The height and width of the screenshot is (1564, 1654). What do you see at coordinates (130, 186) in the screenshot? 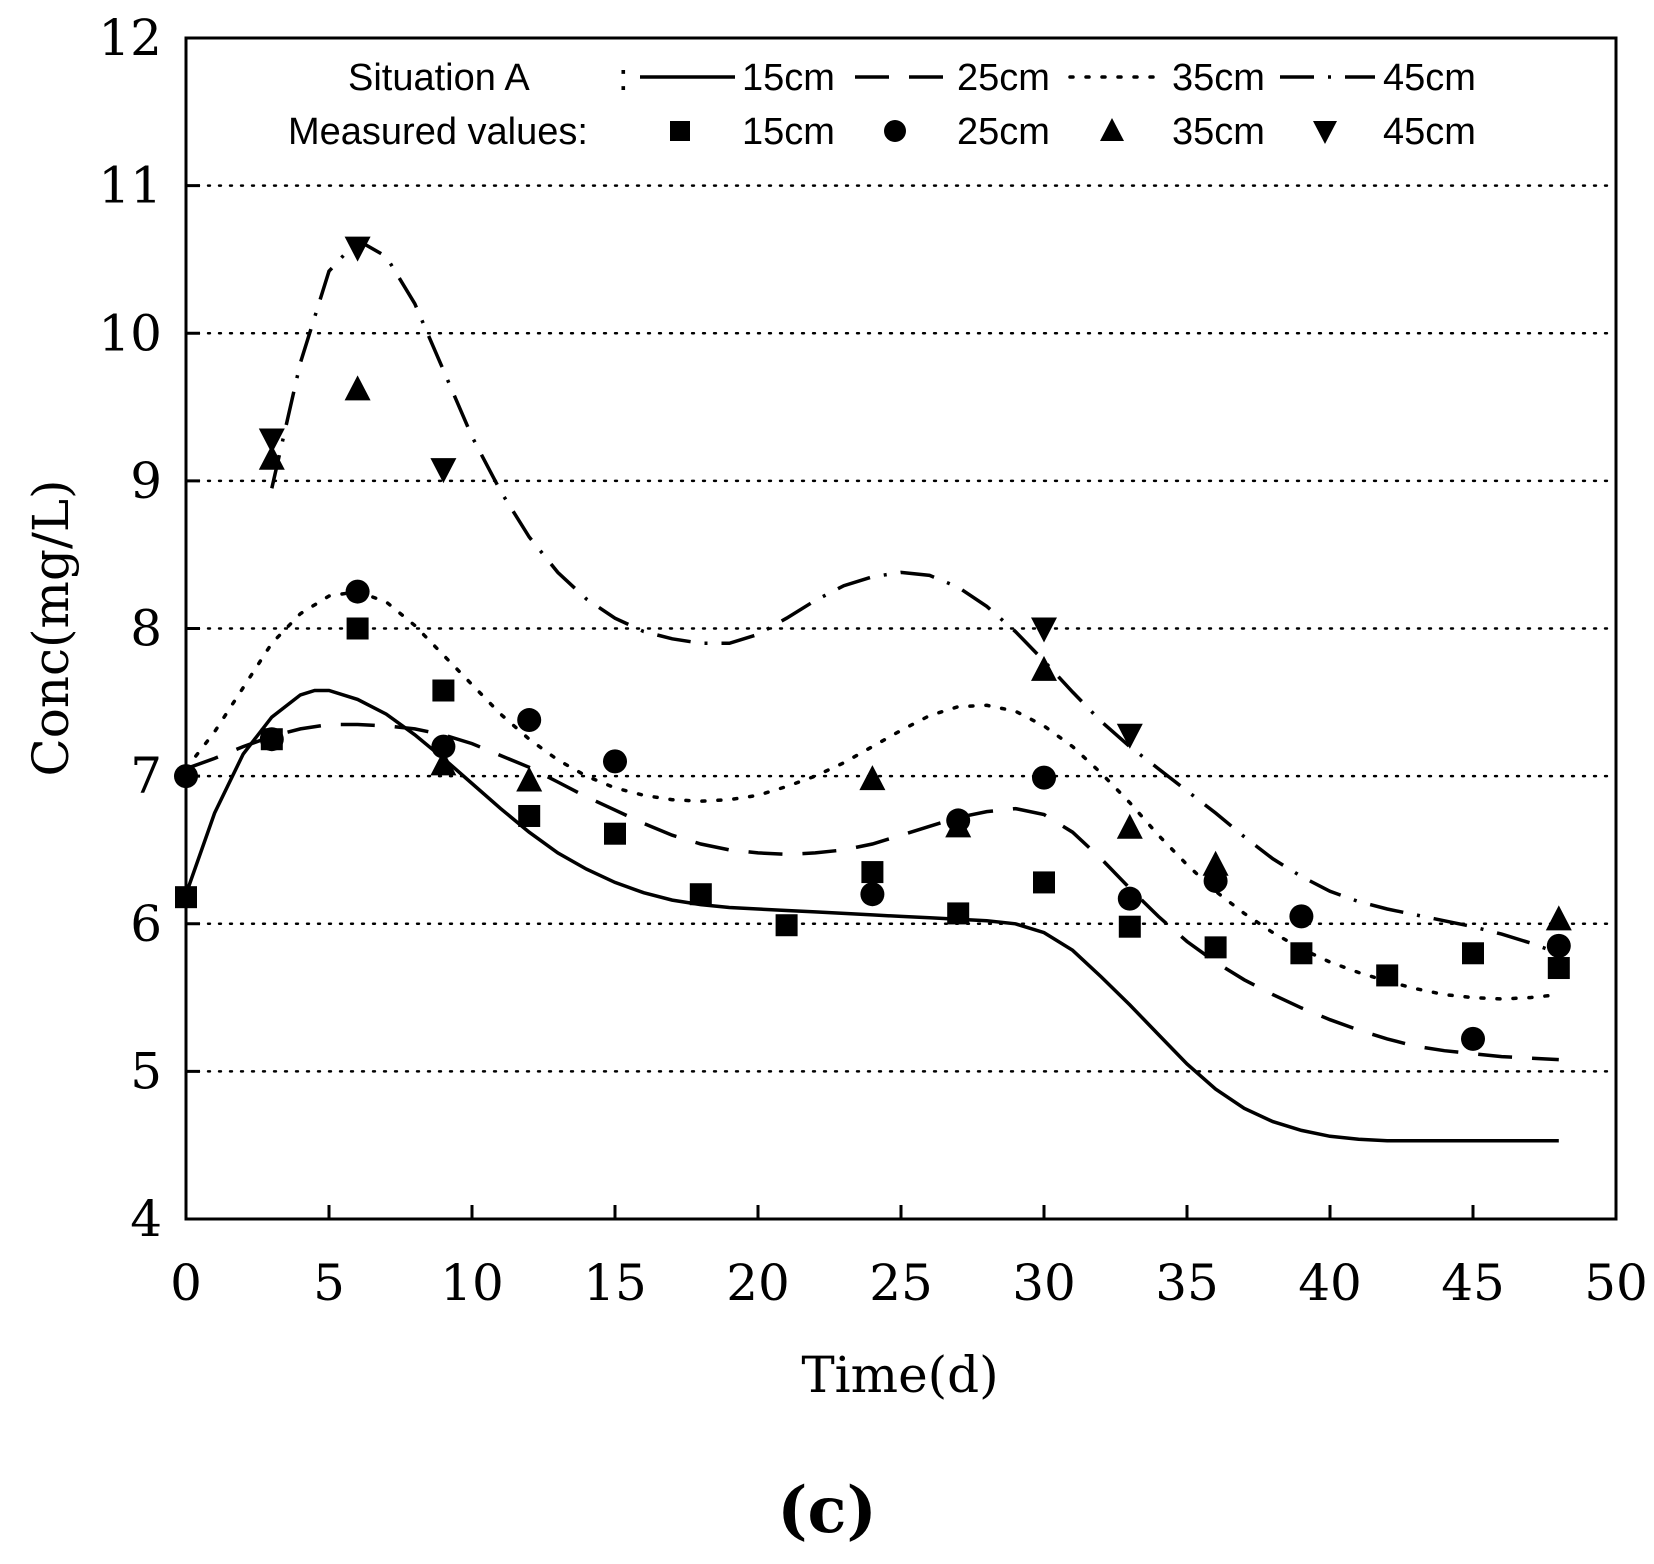
I see `y-tick-label: 11` at bounding box center [130, 186].